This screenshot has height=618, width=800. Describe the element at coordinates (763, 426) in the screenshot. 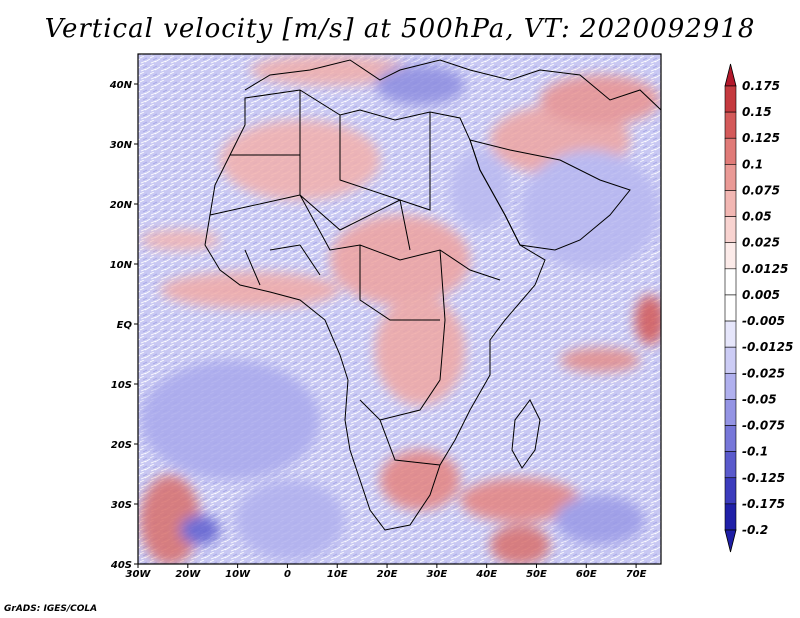

I see `colorbar-label: -0.075` at that location.